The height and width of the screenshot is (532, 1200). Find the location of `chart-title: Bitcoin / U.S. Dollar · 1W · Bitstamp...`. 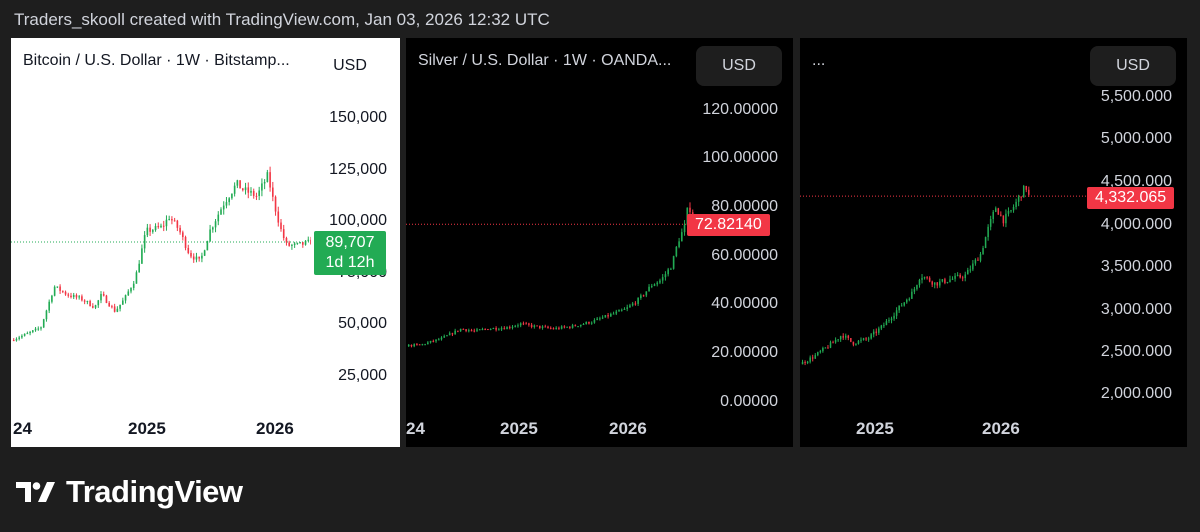

chart-title: Bitcoin / U.S. Dollar · 1W · Bitstamp... is located at coordinates (156, 60).